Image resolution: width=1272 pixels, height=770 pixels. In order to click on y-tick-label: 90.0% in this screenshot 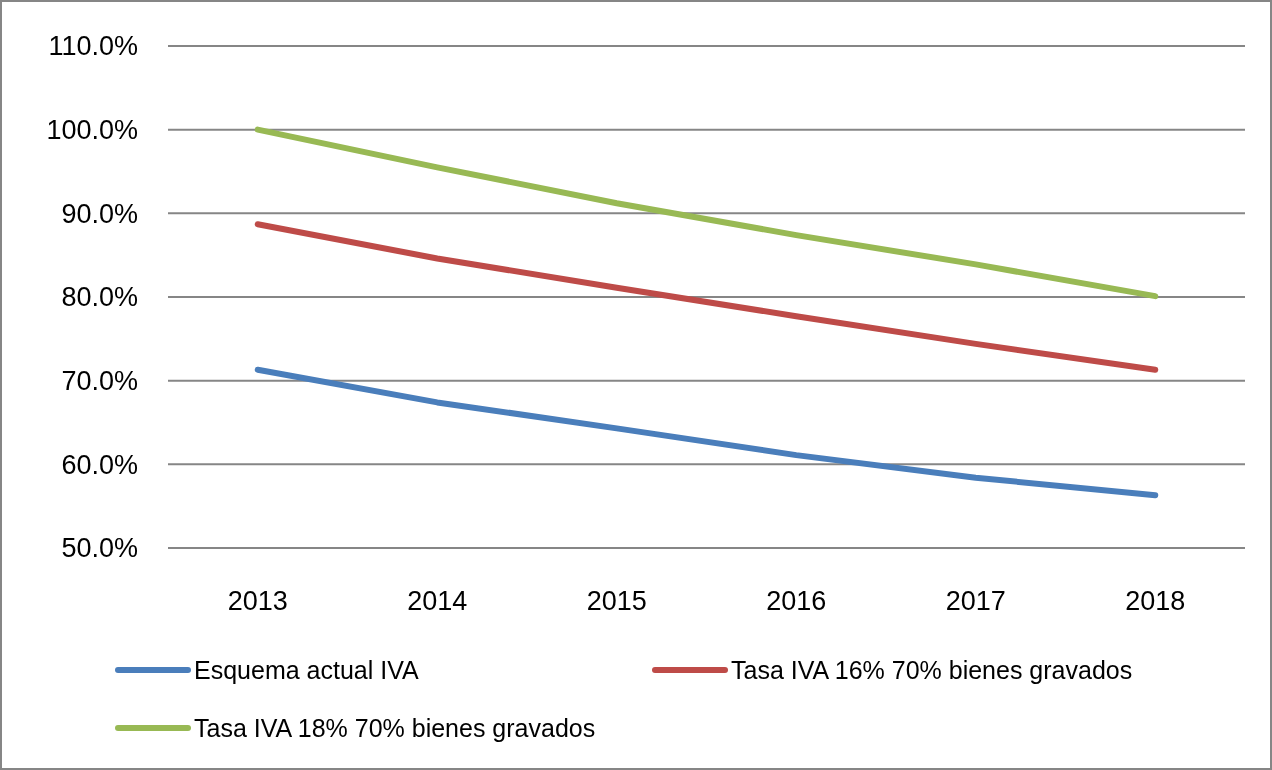, I will do `click(99, 213)`.